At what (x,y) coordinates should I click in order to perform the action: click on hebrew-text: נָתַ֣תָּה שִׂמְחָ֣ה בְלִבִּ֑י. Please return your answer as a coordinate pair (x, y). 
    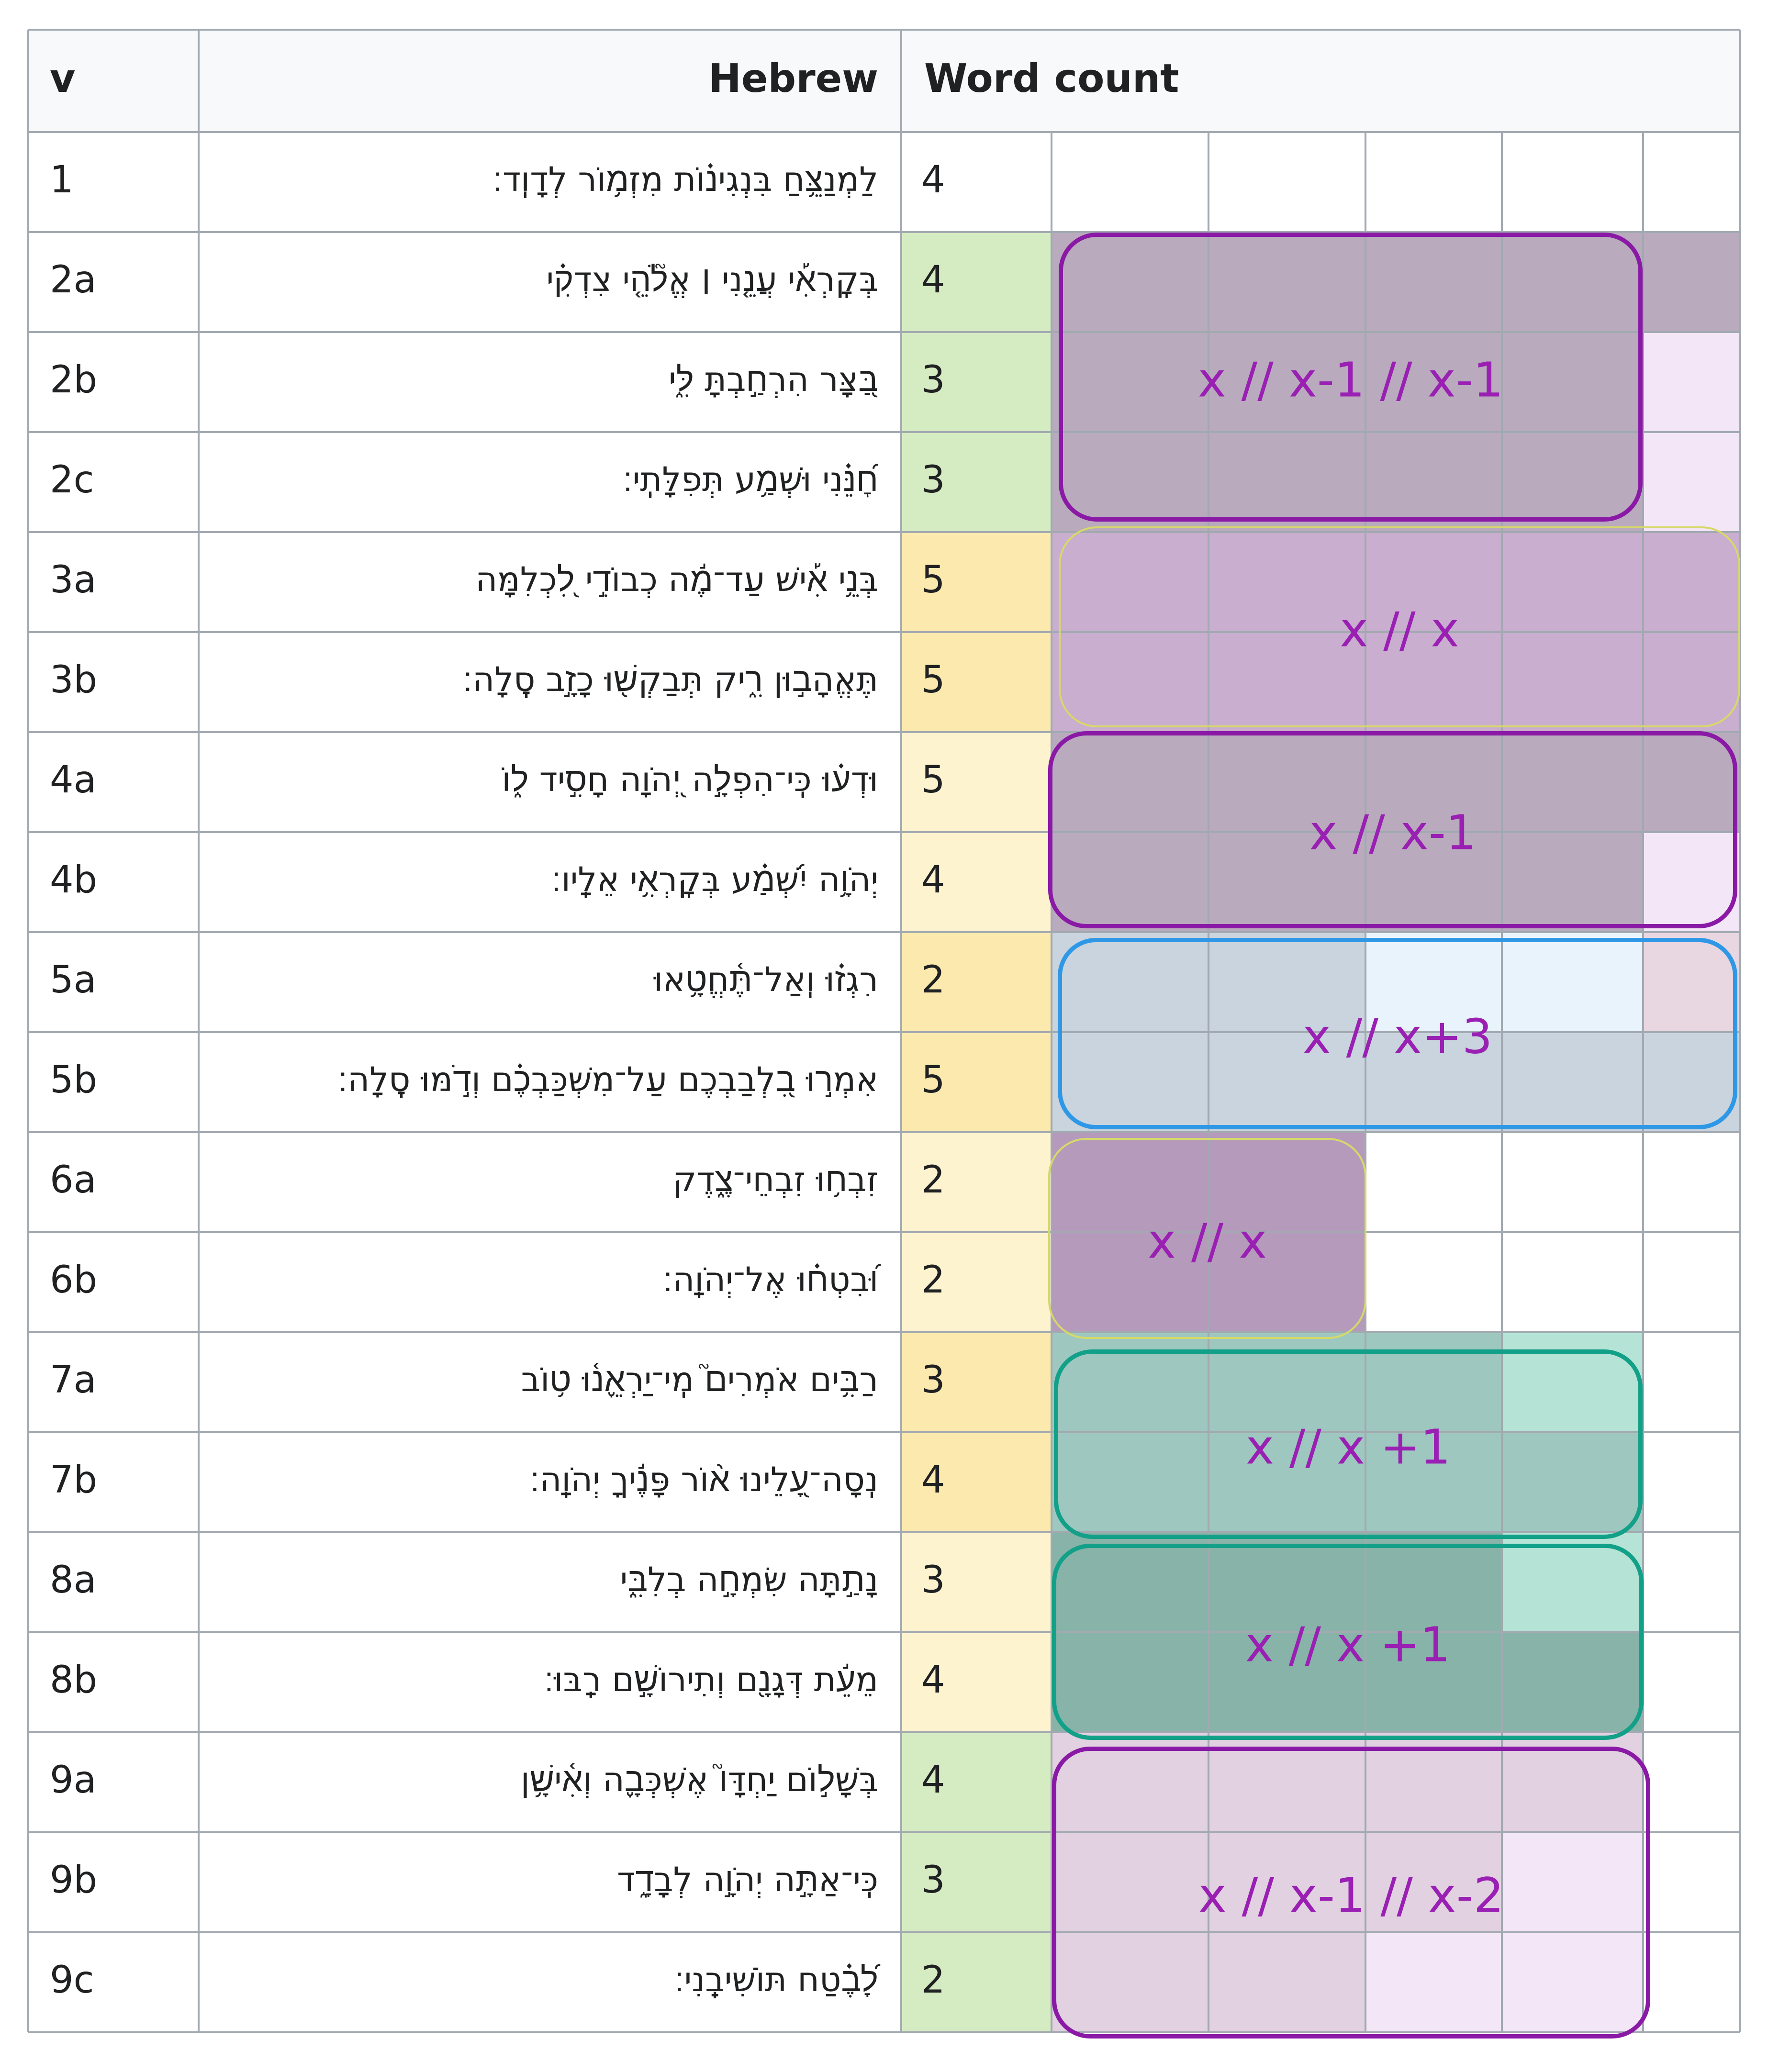
    Looking at the image, I should click on (749, 1580).